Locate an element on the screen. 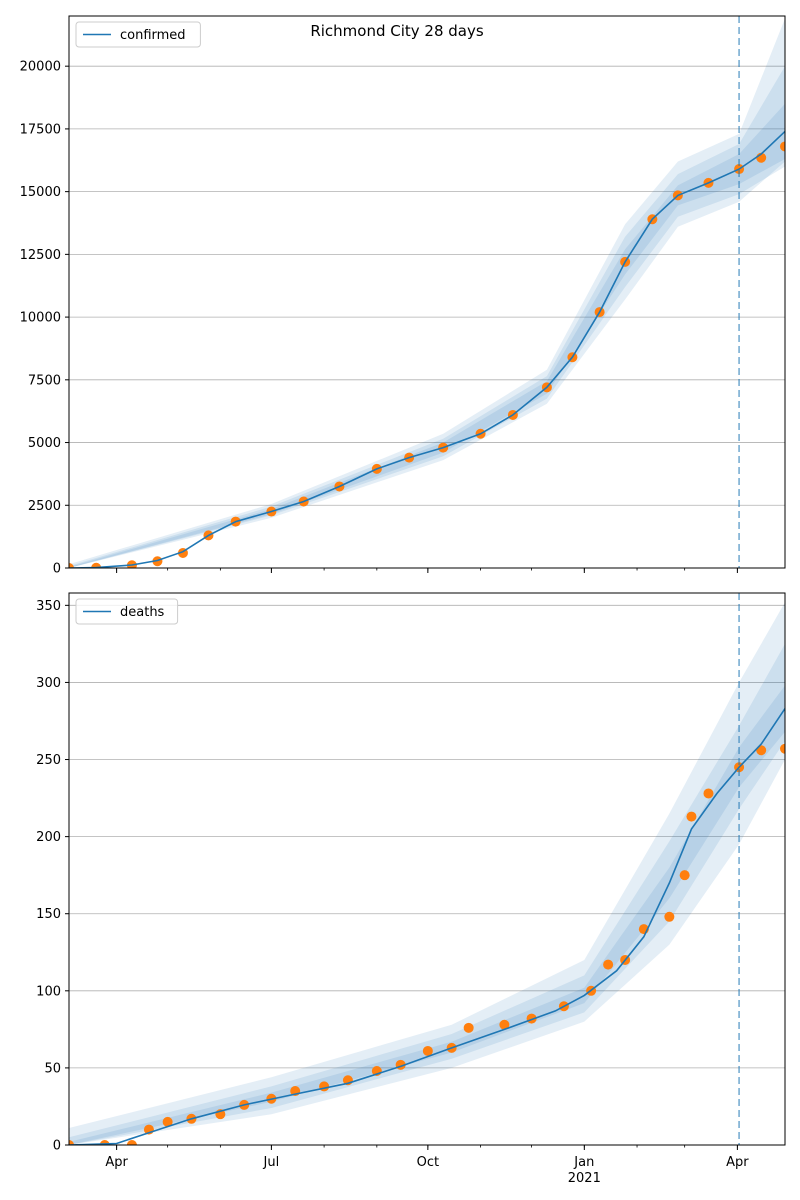 This screenshot has height=1200, width=800. legend-label: deaths is located at coordinates (142, 612).